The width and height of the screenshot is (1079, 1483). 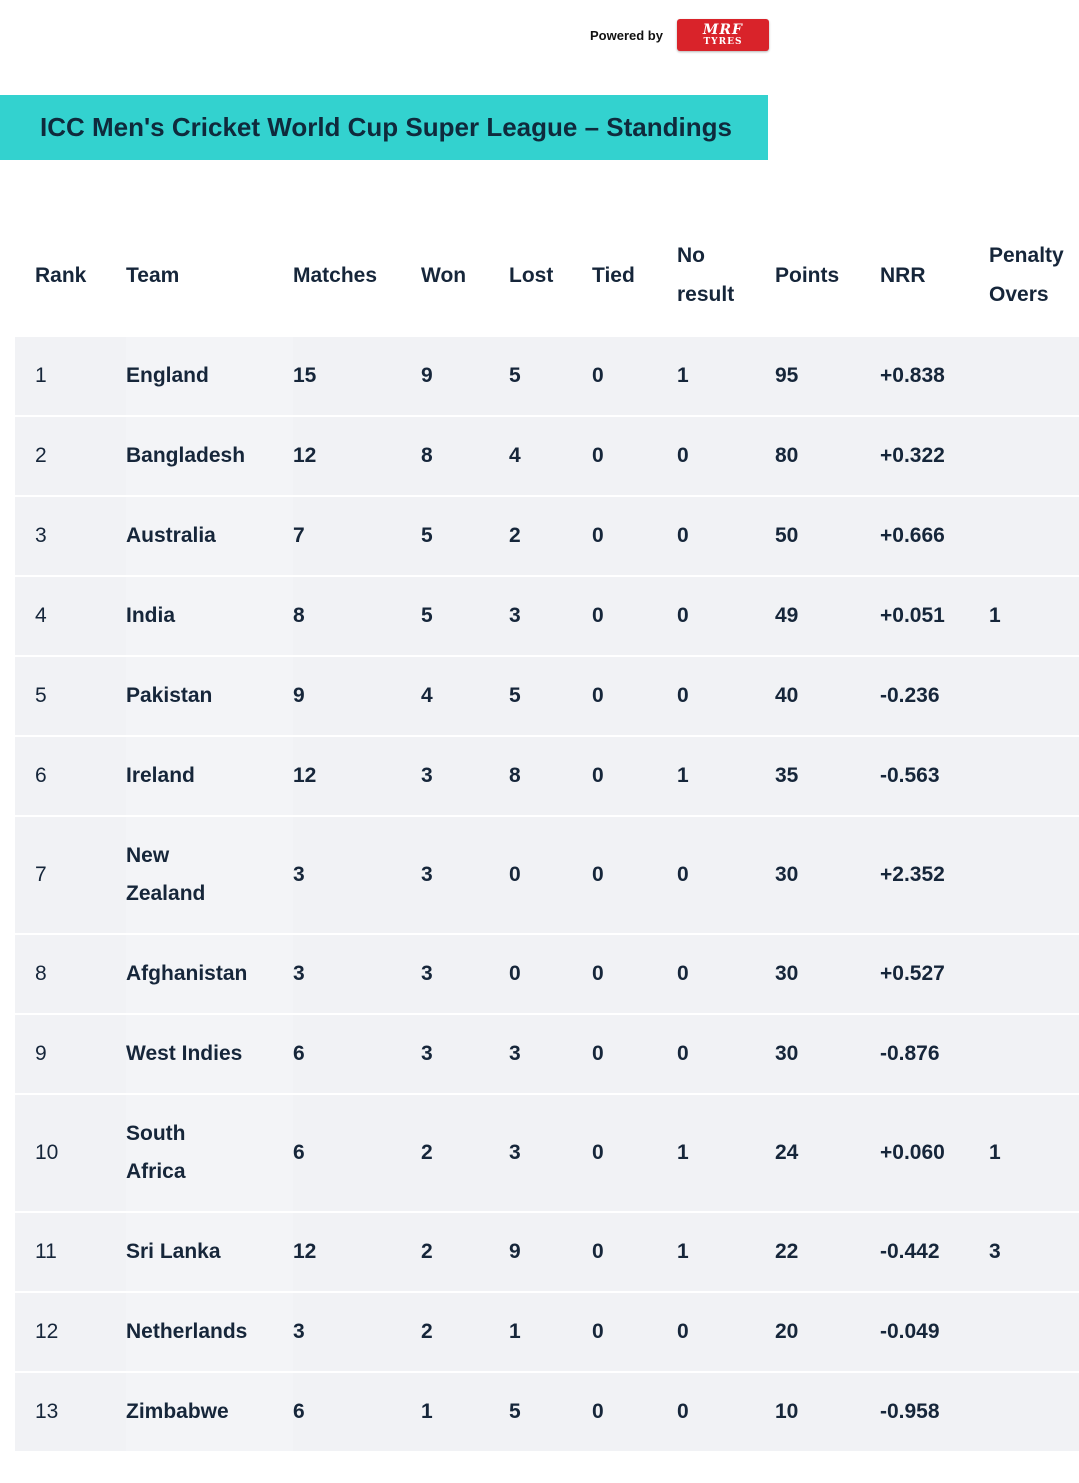 What do you see at coordinates (184, 1053) in the screenshot?
I see `team-name: West Indies` at bounding box center [184, 1053].